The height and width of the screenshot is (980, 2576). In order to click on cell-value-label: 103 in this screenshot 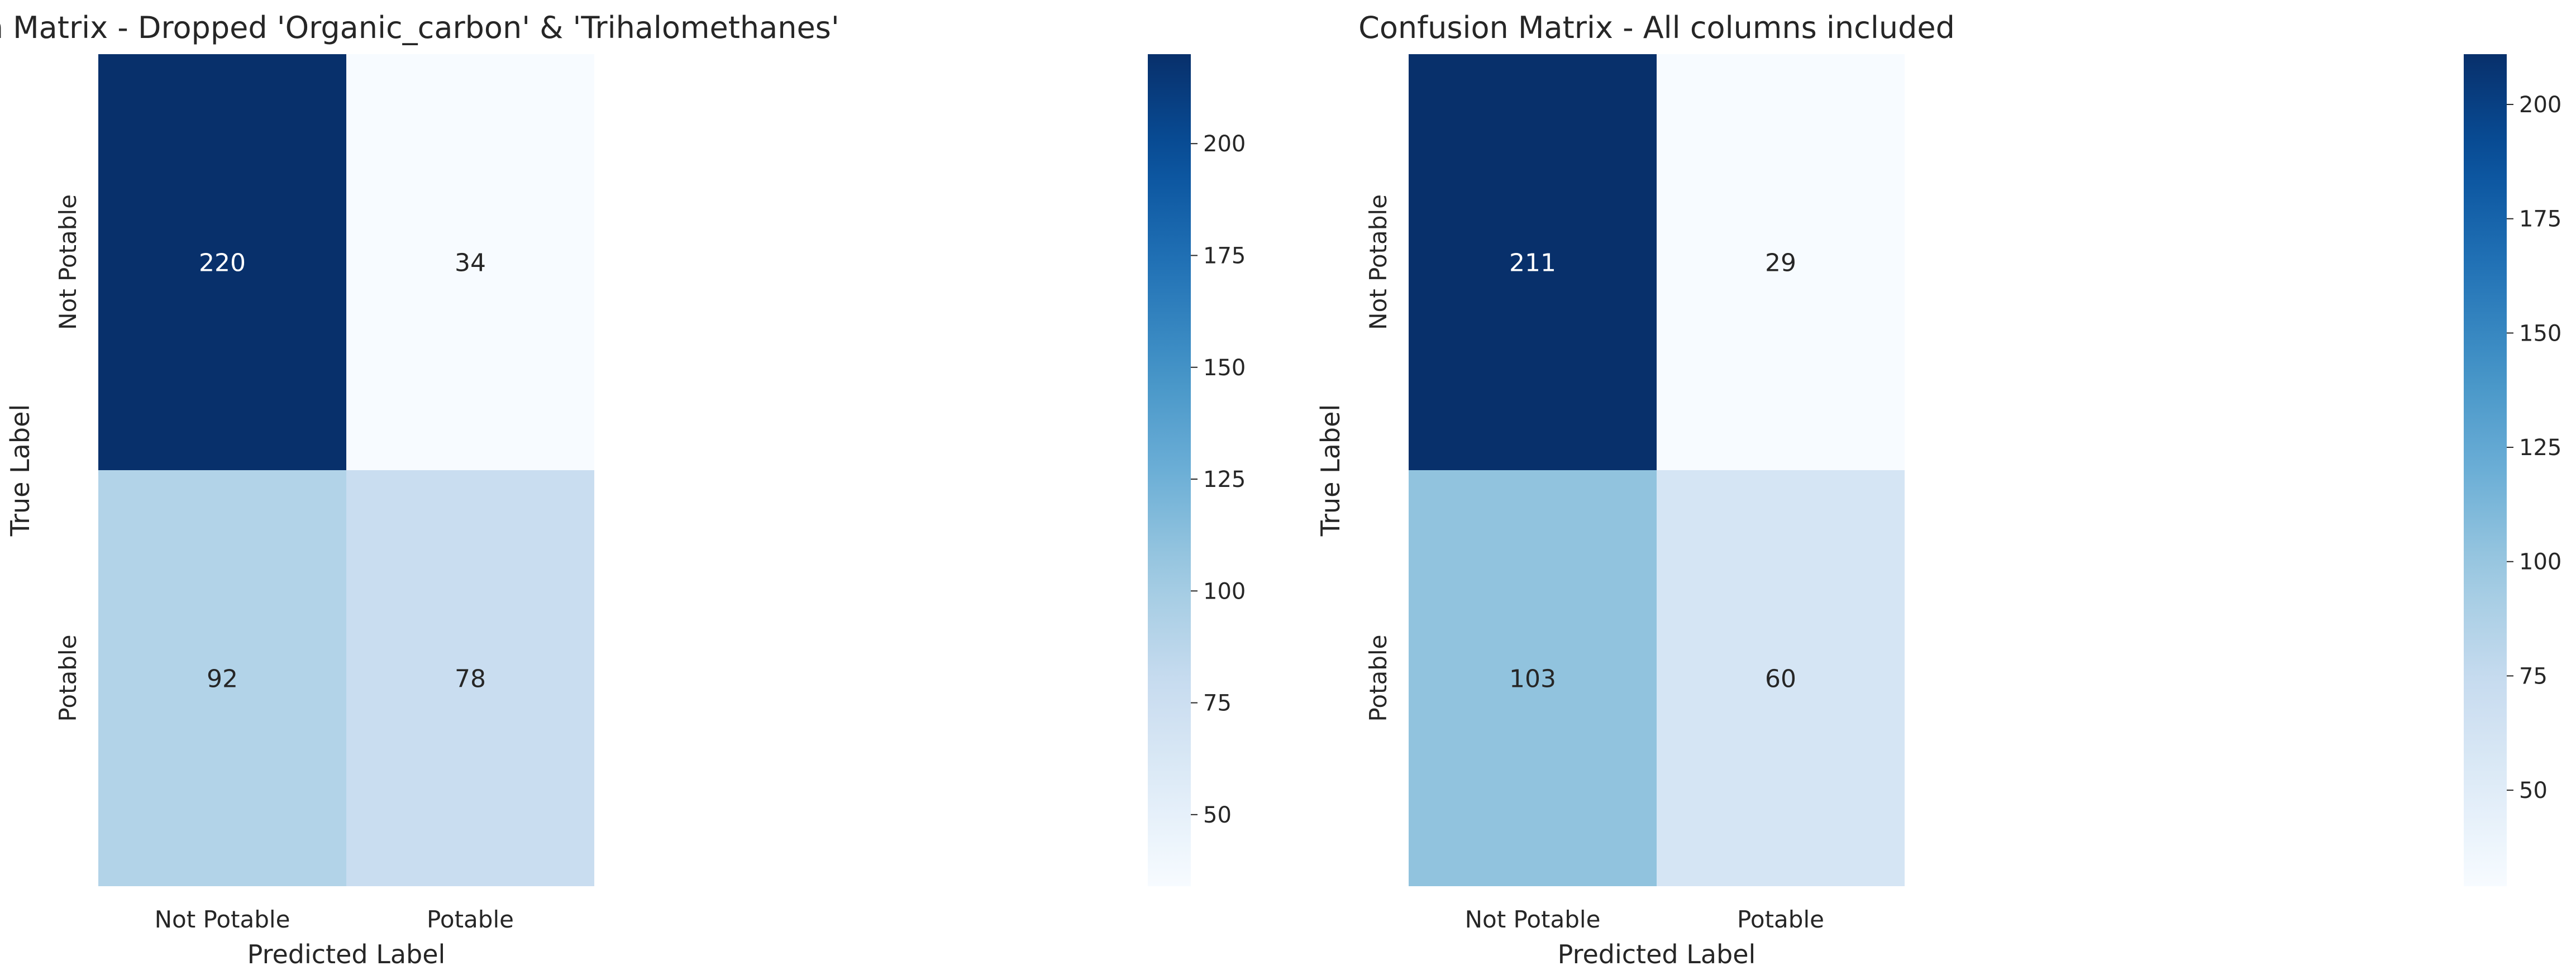, I will do `click(1533, 679)`.